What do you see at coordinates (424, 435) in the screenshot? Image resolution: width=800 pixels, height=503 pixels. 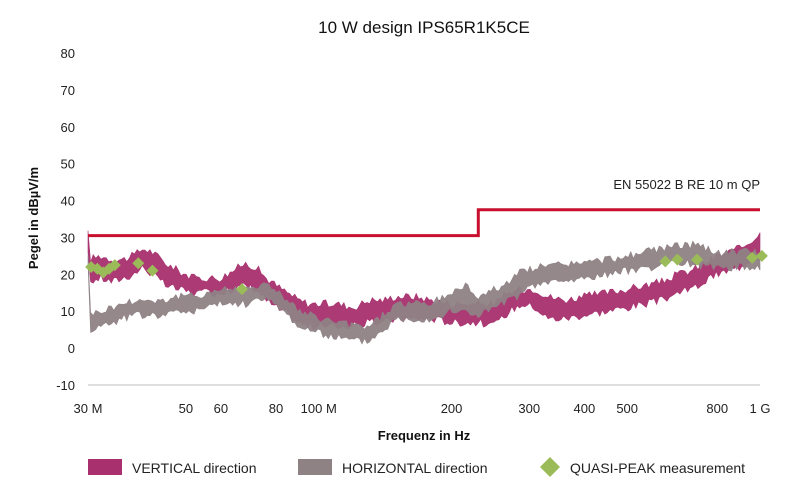 I see `x-axis-title: Frequenz in Hz` at bounding box center [424, 435].